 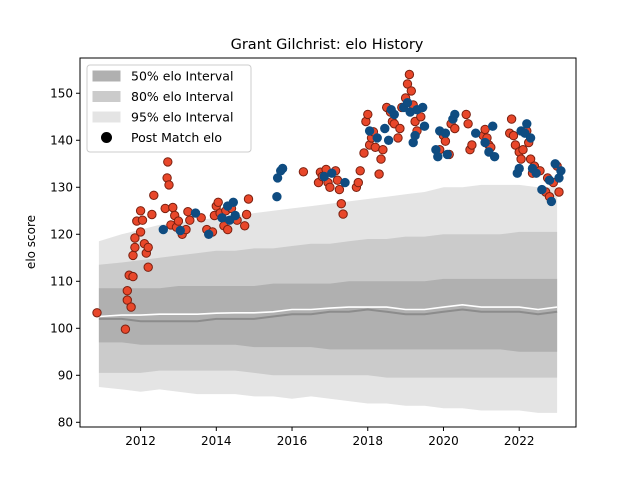 I want to click on legend-label: 95% elo Interval, so click(x=182, y=117).